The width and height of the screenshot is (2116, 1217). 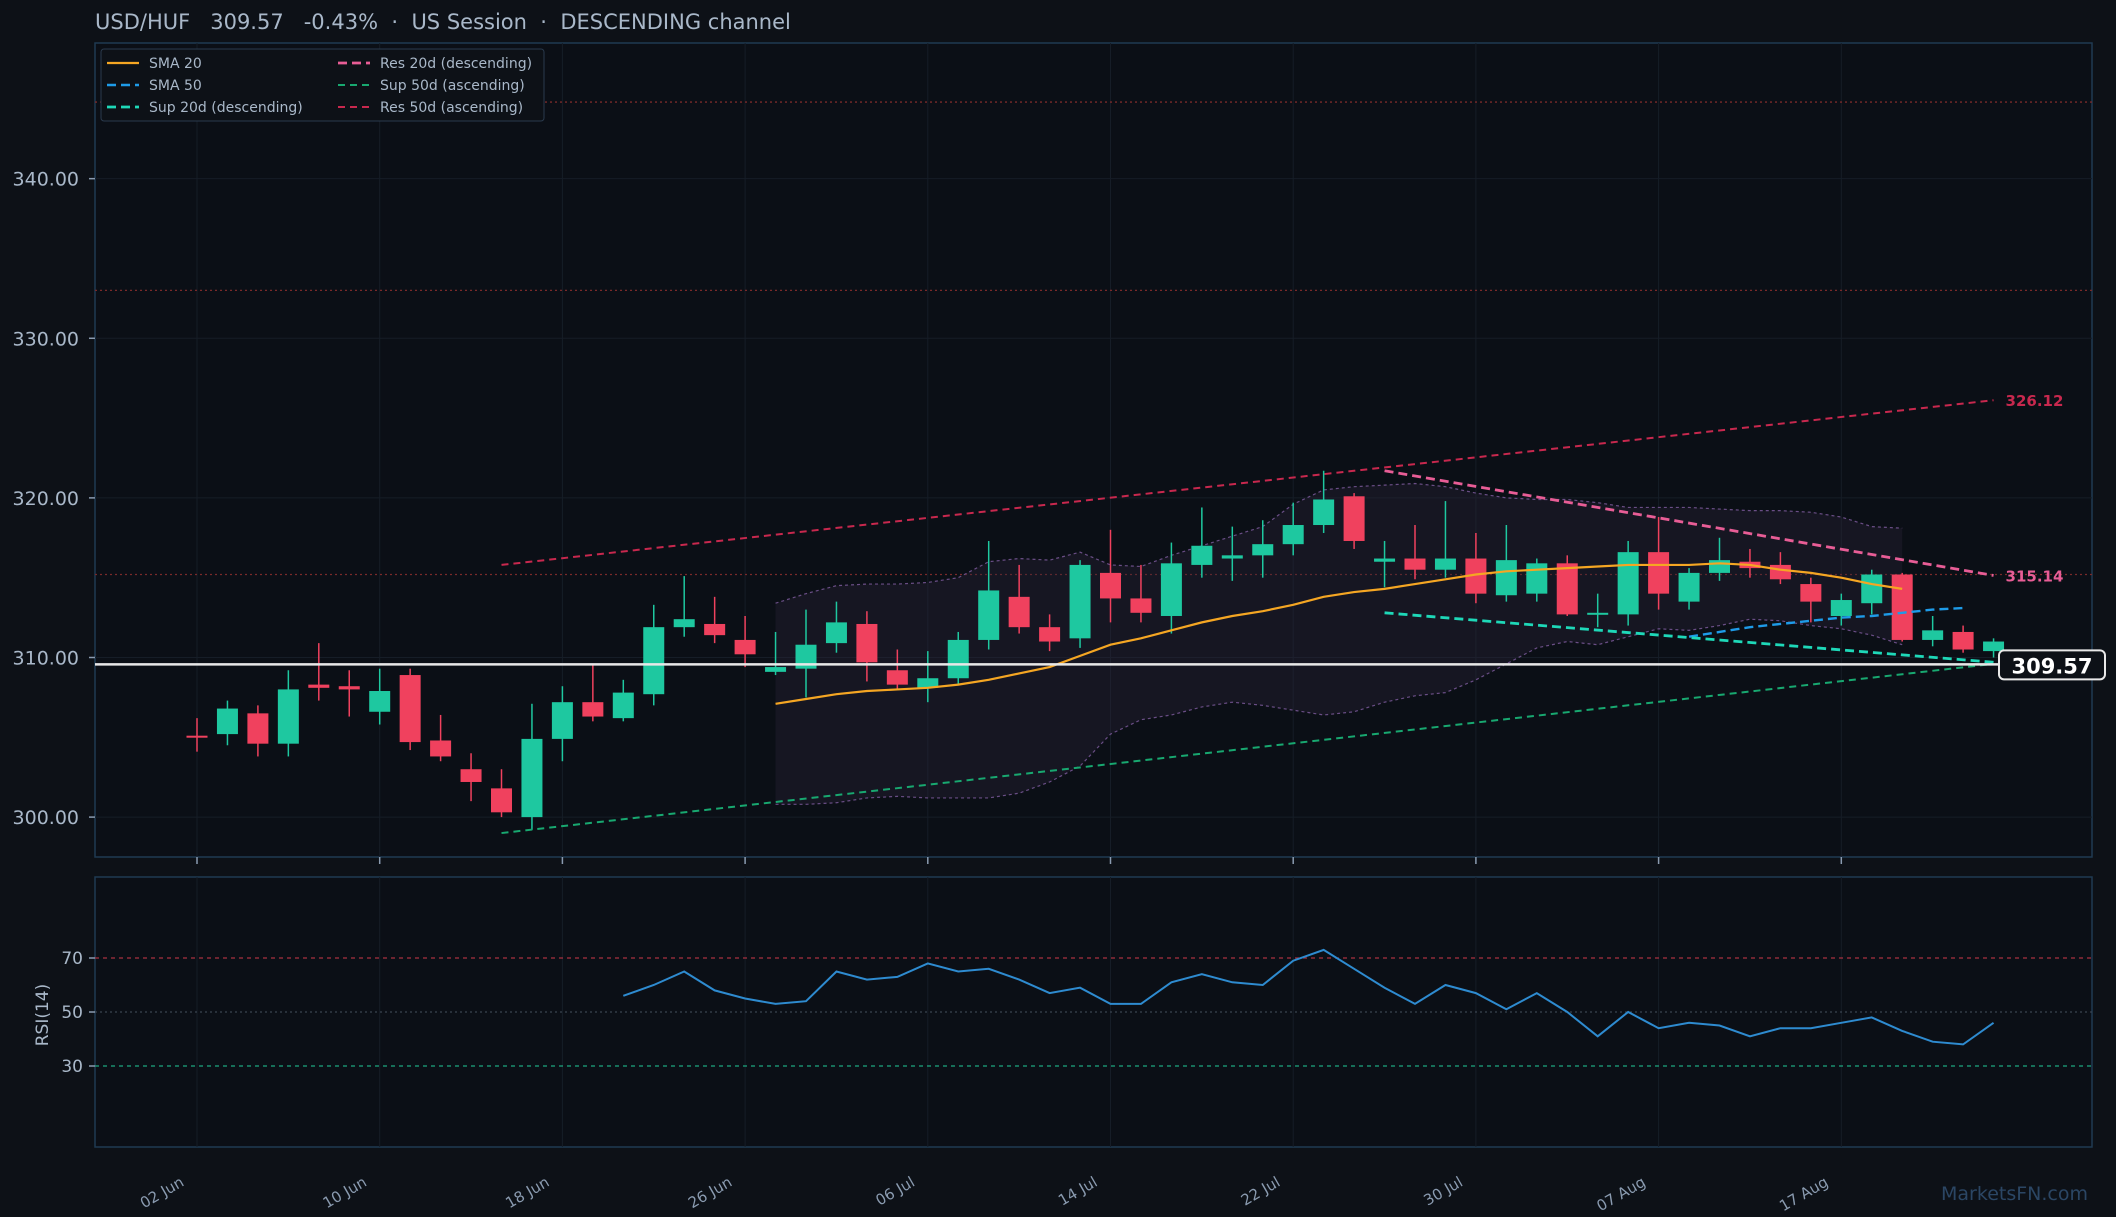 What do you see at coordinates (1339, 711) in the screenshot?
I see `bollinger-lower-line` at bounding box center [1339, 711].